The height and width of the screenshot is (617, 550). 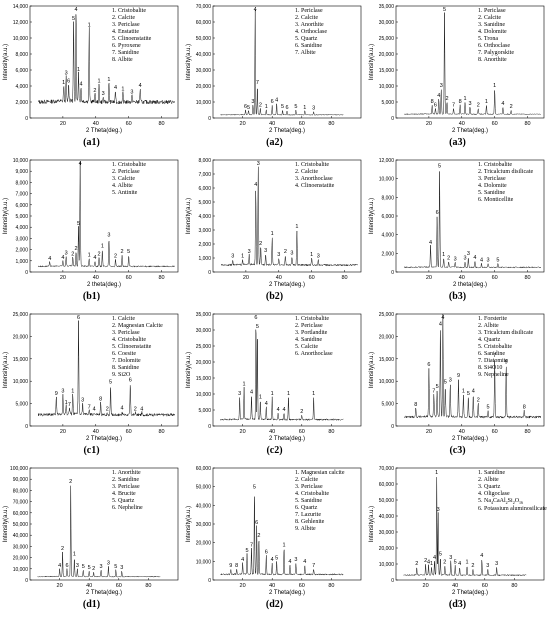 I want to click on legend-entry: 7. Palygorskite, so click(x=496, y=53).